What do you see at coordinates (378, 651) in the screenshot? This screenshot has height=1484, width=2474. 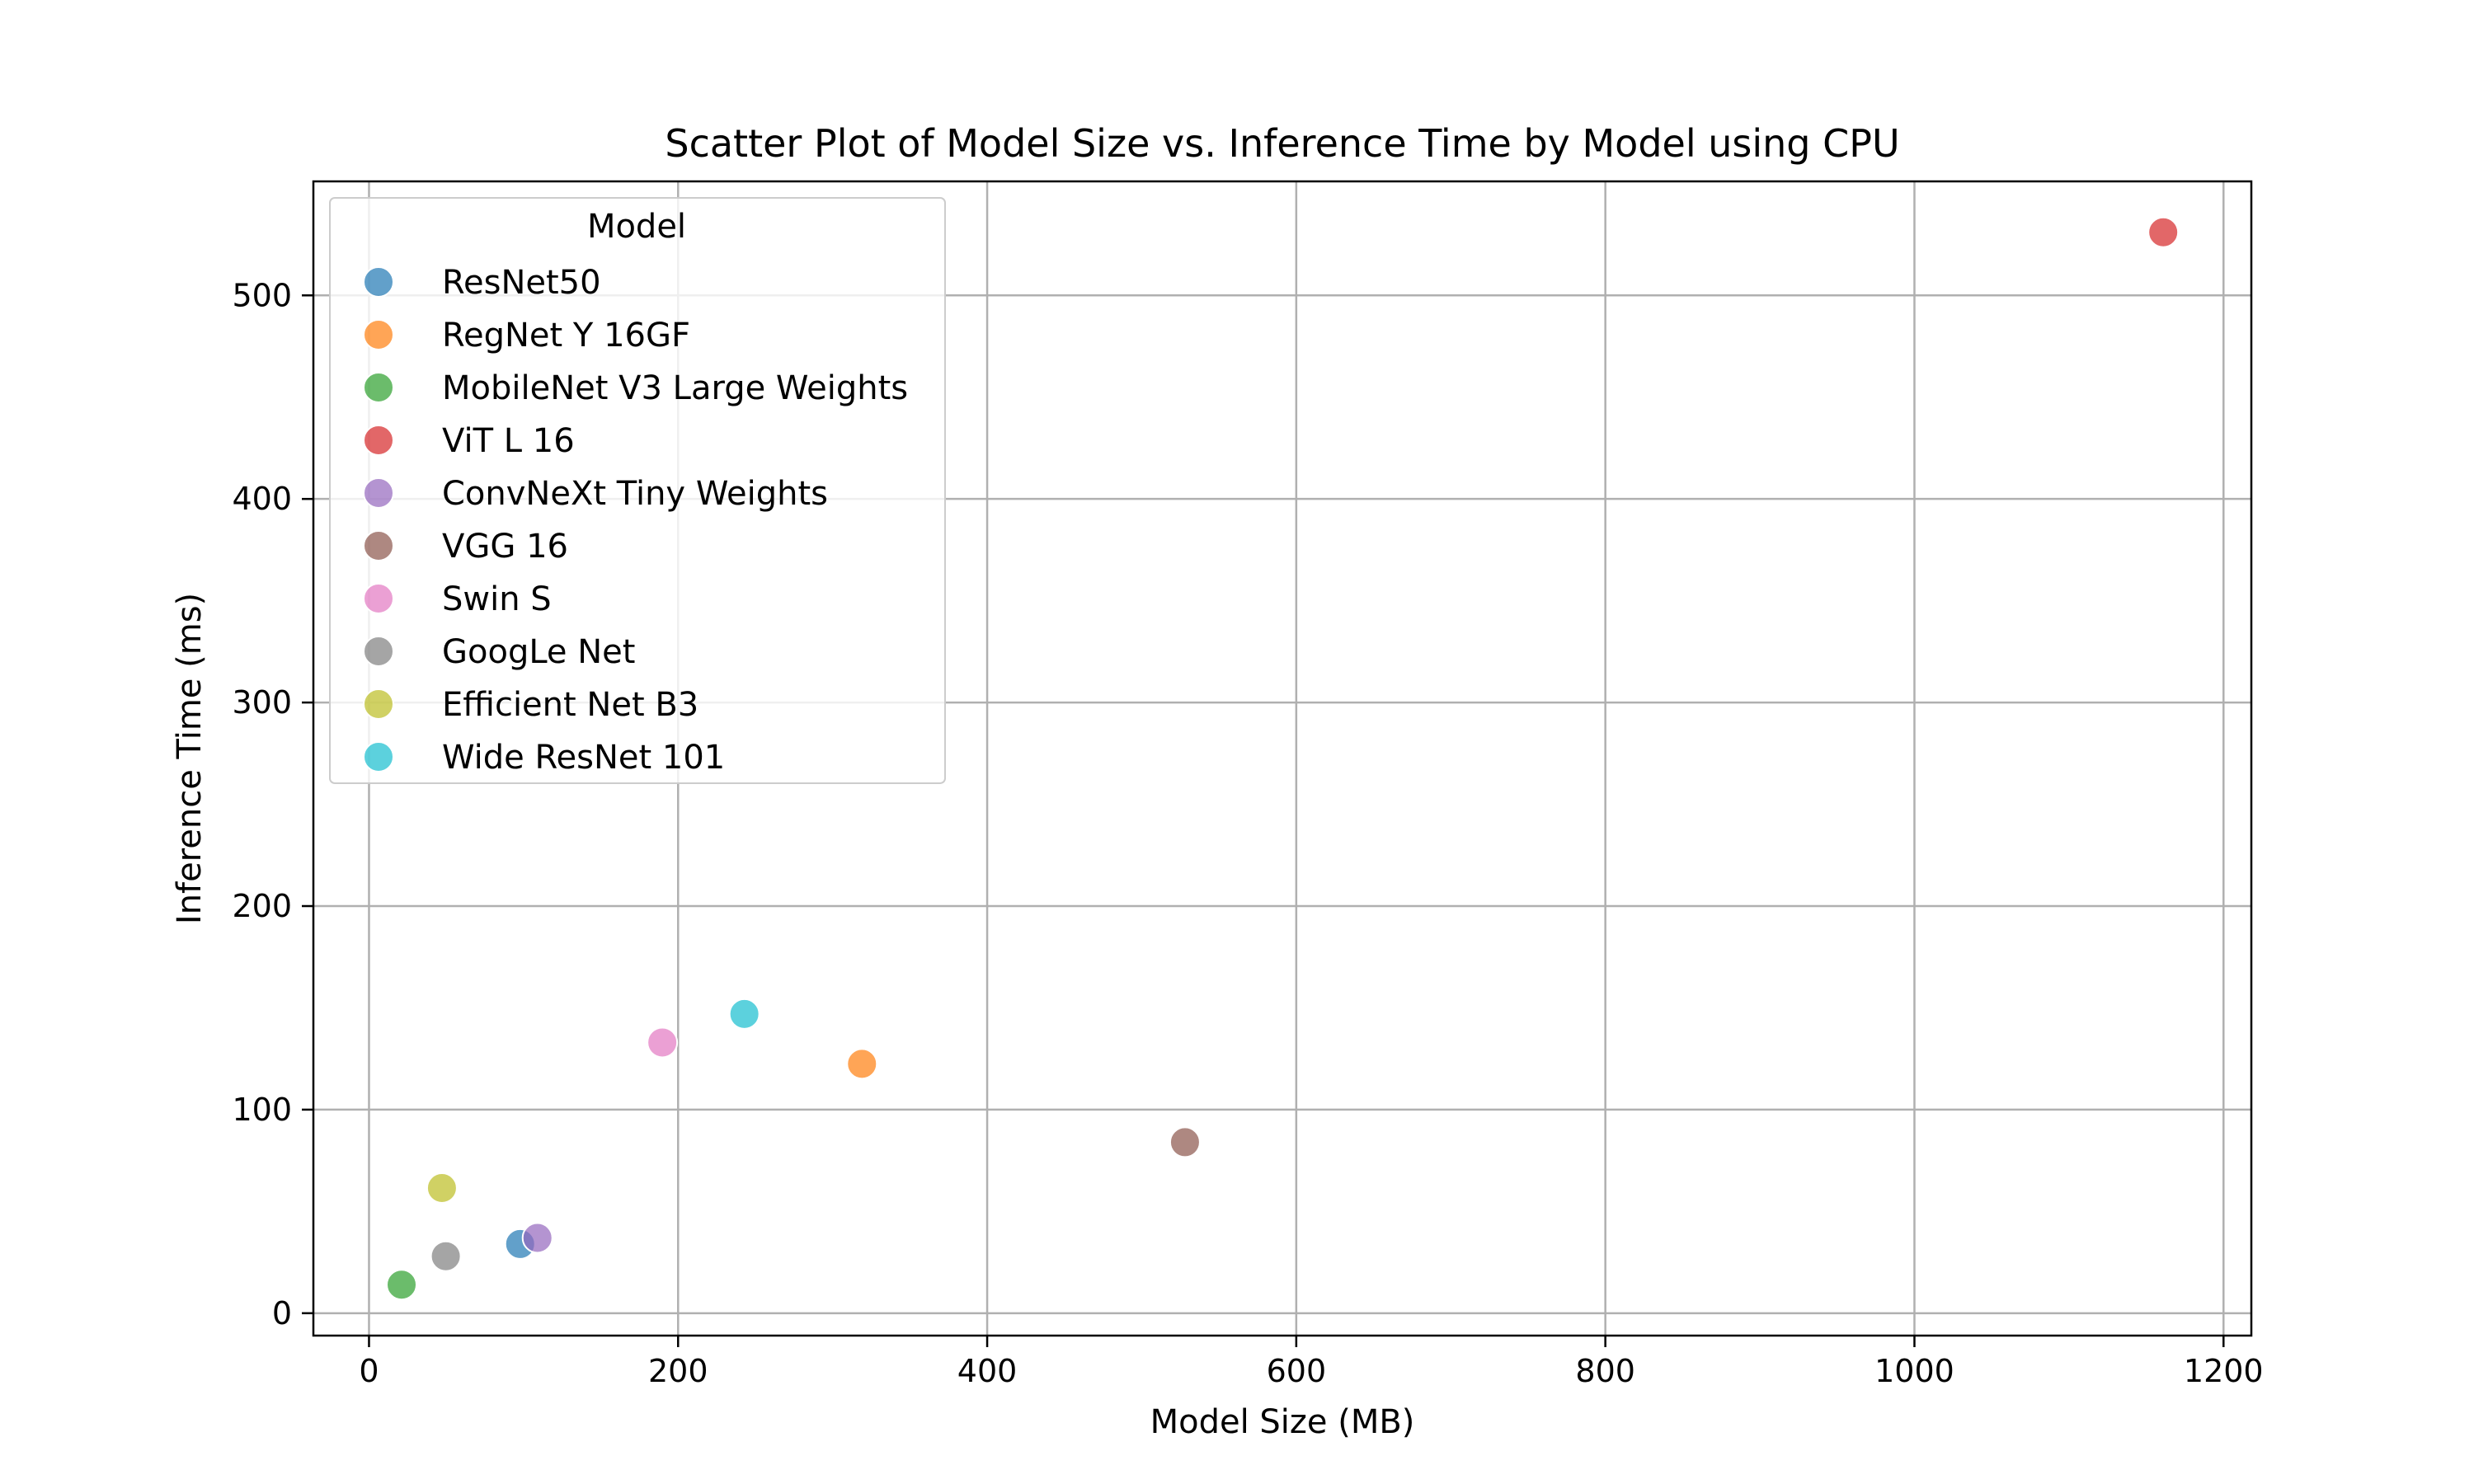 I see `legend-marker-google-net` at bounding box center [378, 651].